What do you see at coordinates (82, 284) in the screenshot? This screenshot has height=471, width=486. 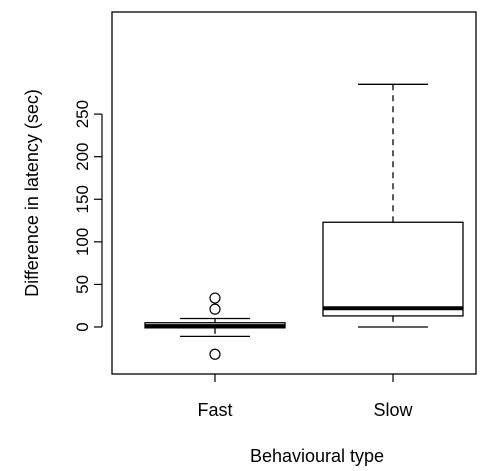 I see `y-tick-label: 50` at bounding box center [82, 284].